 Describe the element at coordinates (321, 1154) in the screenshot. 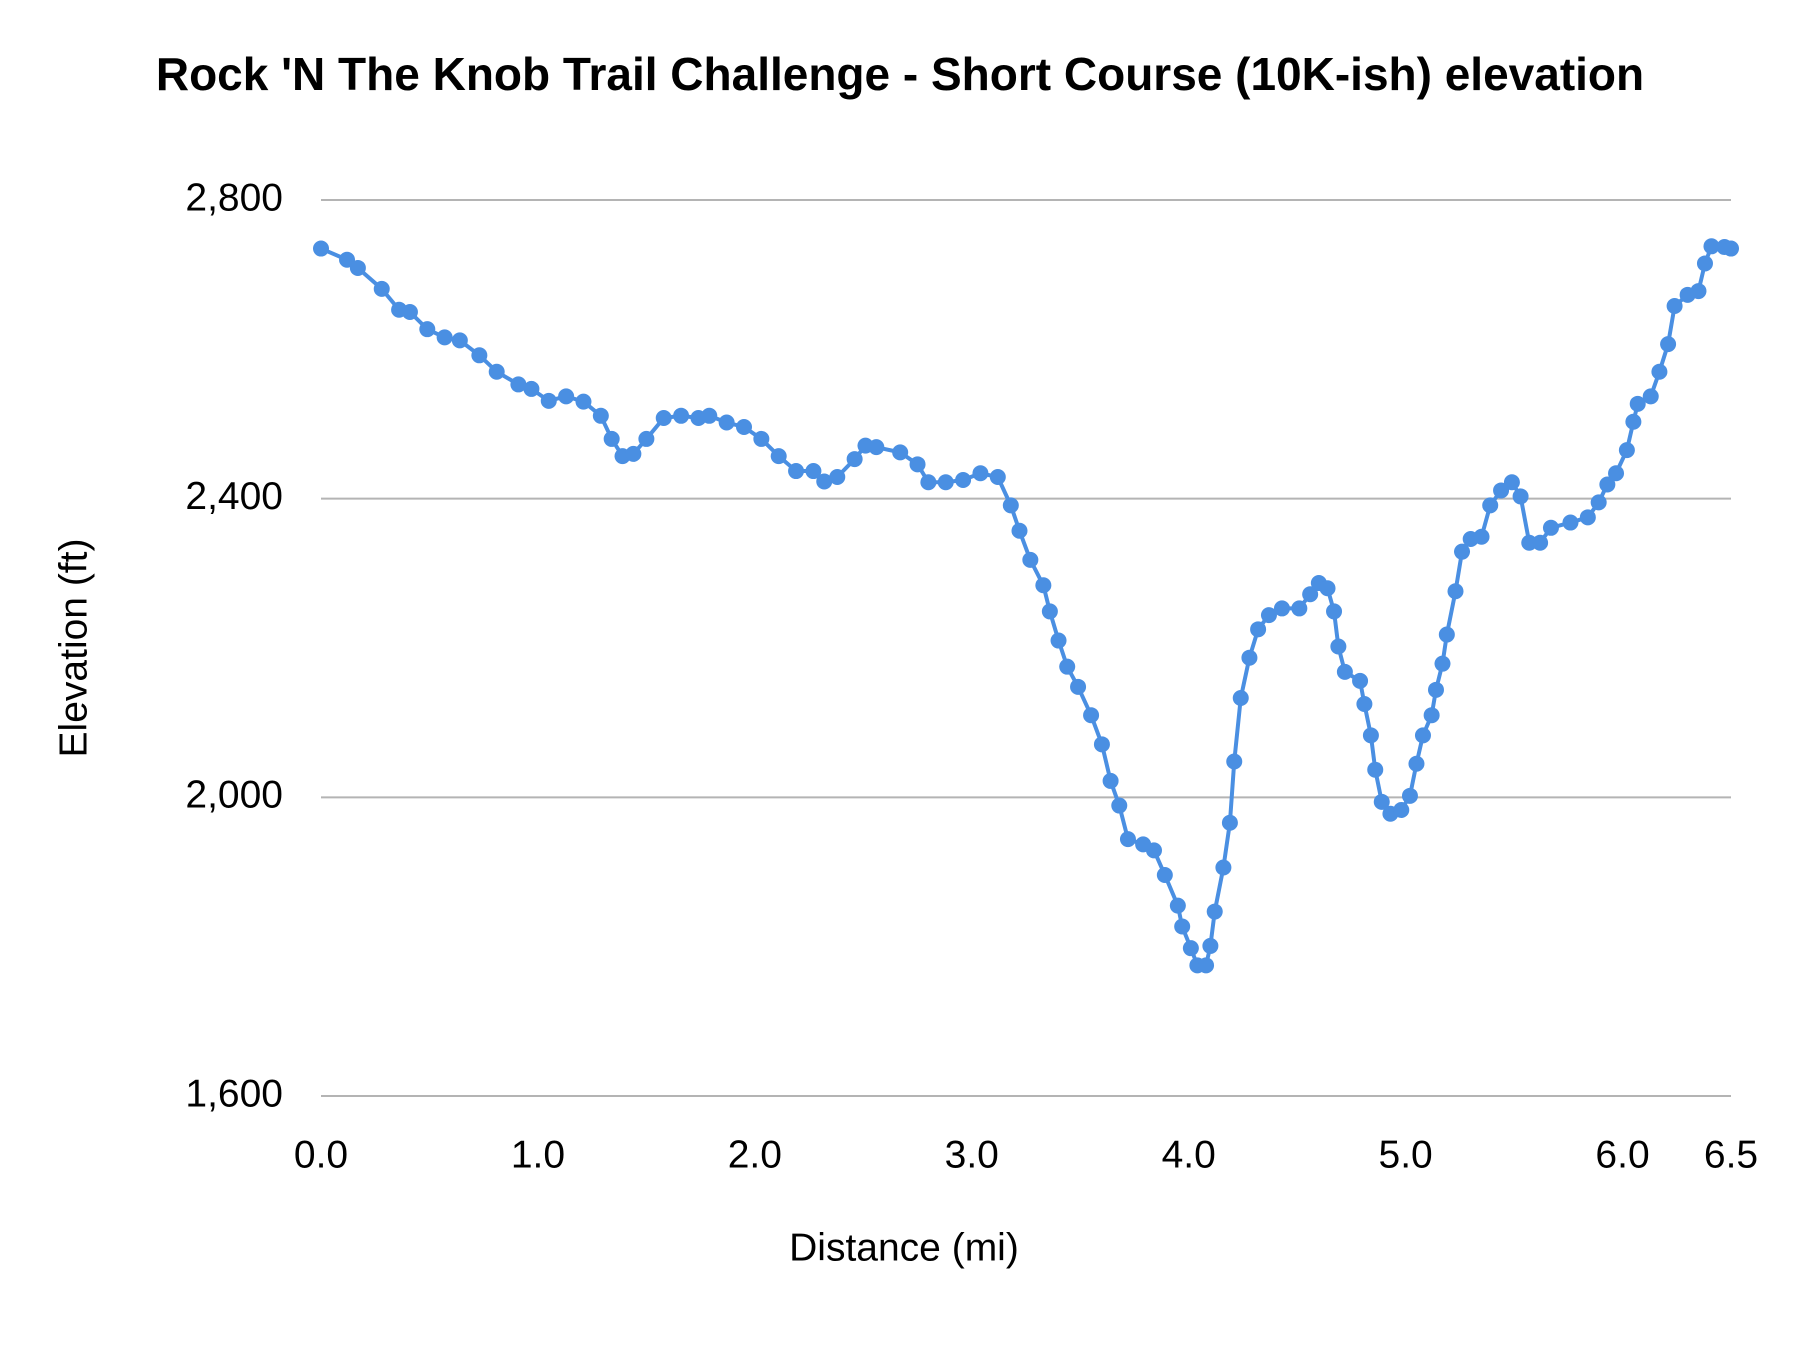

I see `x-tick-label: 0.0` at that location.